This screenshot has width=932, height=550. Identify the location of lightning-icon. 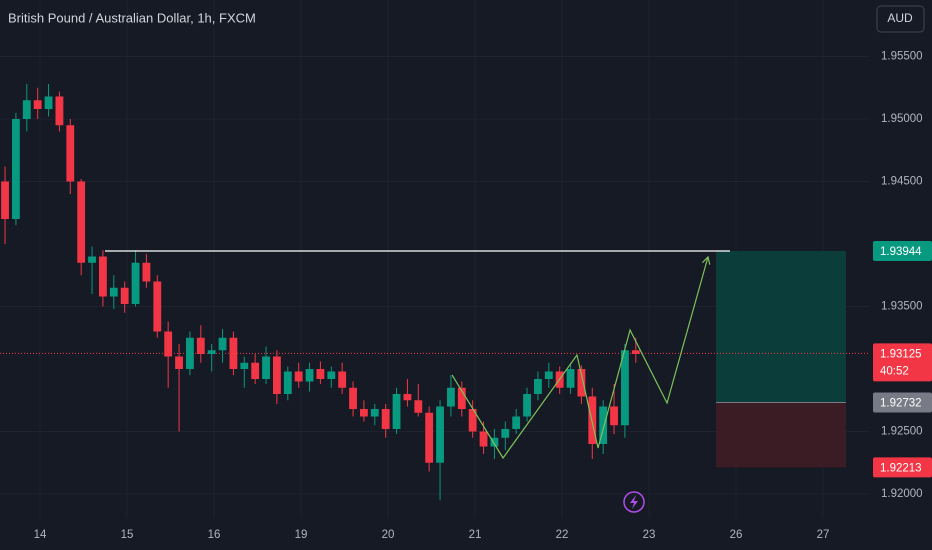
(634, 502).